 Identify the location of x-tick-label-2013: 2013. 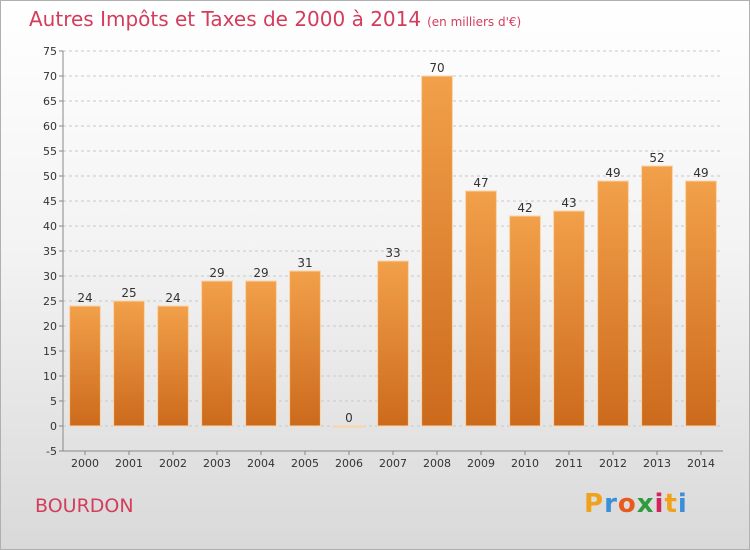
(657, 463).